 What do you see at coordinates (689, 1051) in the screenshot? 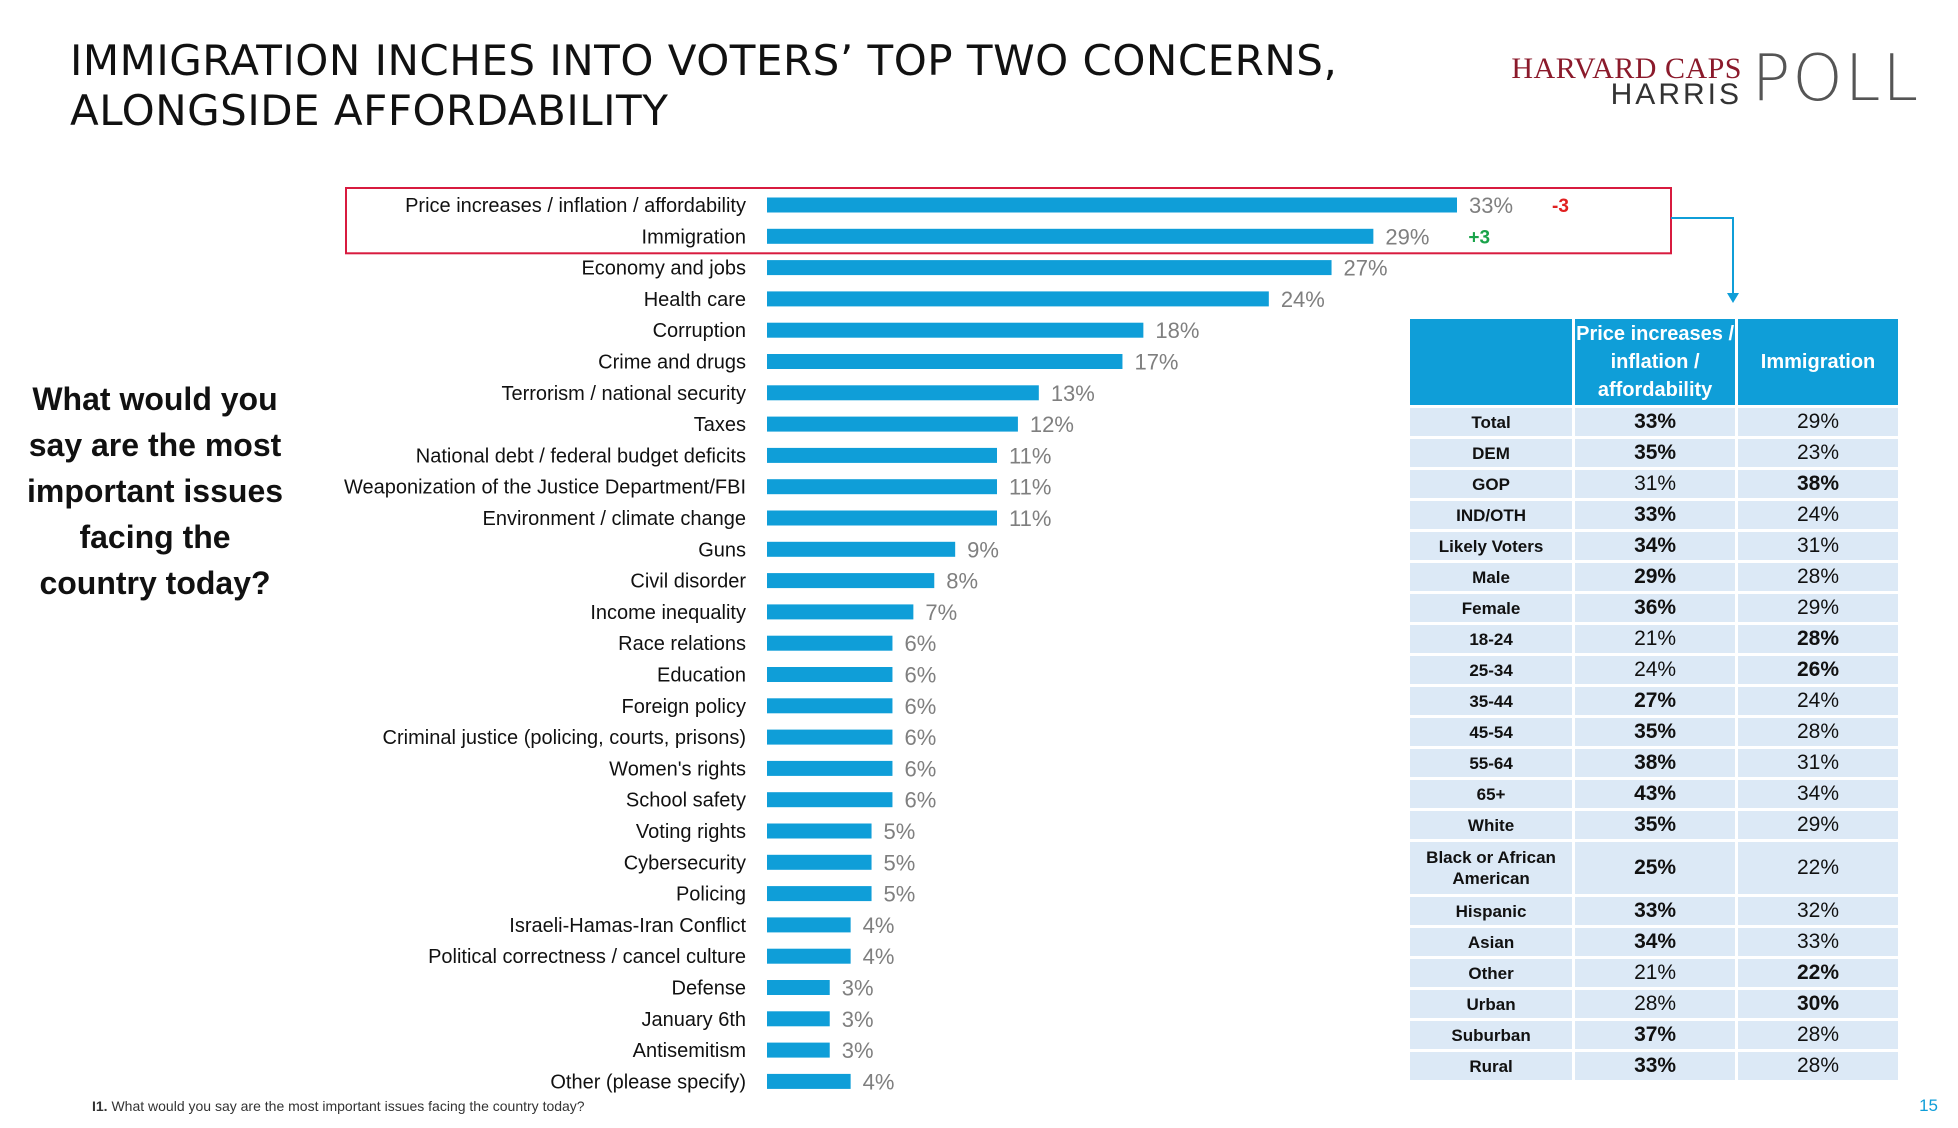
I see `category-label: Antisemitism` at bounding box center [689, 1051].